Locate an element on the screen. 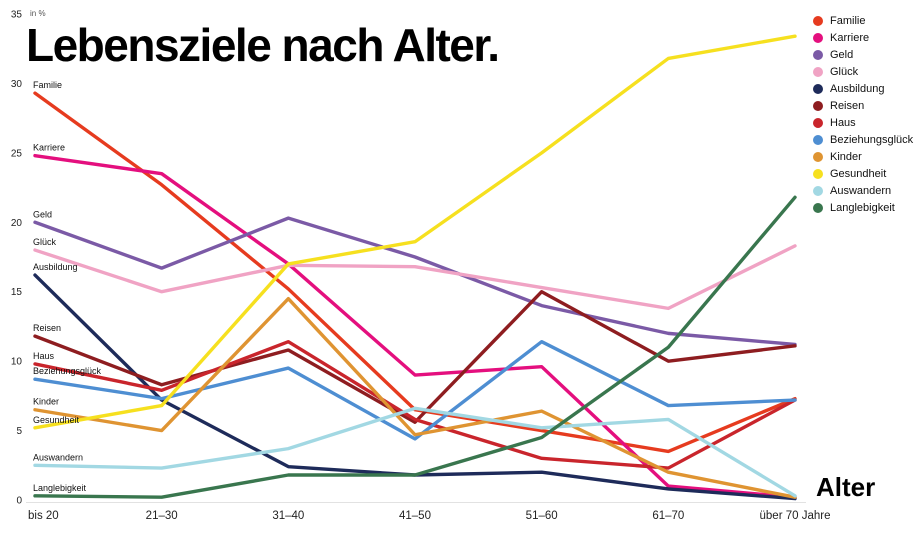 This screenshot has height=533, width=915. legend-item-Langlebigkeit: Langlebigkeit is located at coordinates (863, 208).